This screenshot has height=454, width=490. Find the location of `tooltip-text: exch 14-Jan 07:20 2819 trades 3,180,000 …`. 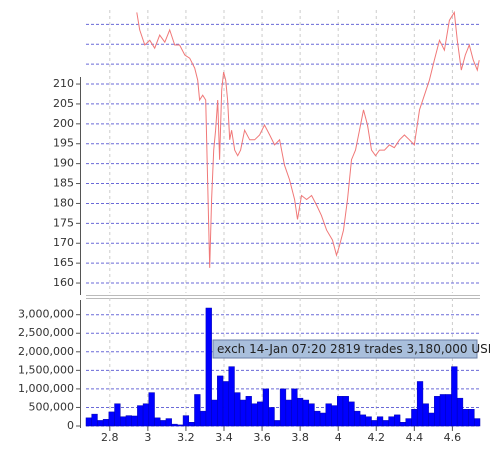

tooltip-text: exch 14-Jan 07:20 2819 trades 3,180,000 … is located at coordinates (353, 349).